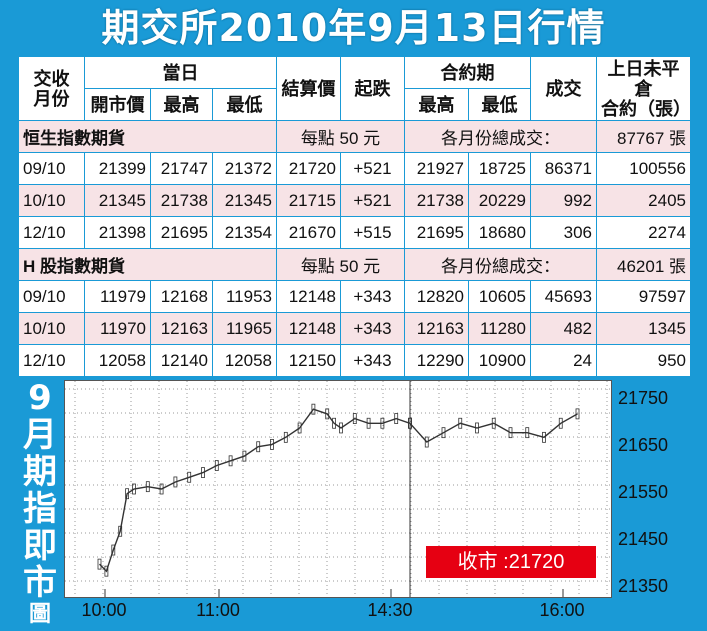 Image resolution: width=707 pixels, height=631 pixels. What do you see at coordinates (340, 264) in the screenshot?
I see `point-value: 每點 50 元` at bounding box center [340, 264].